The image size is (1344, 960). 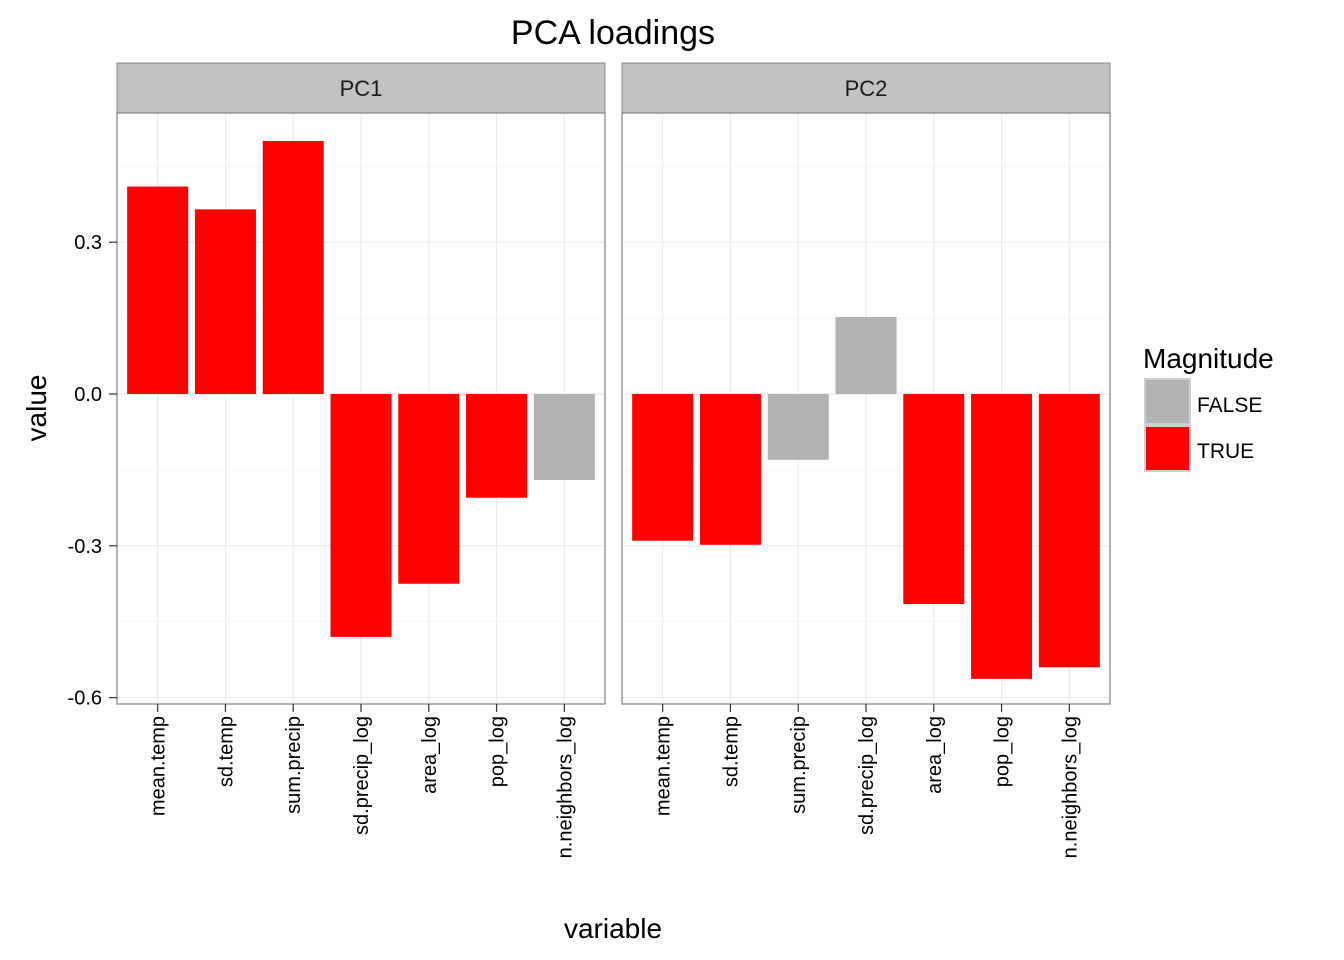 What do you see at coordinates (293, 267) in the screenshot?
I see `bar-pc1-sum-precip` at bounding box center [293, 267].